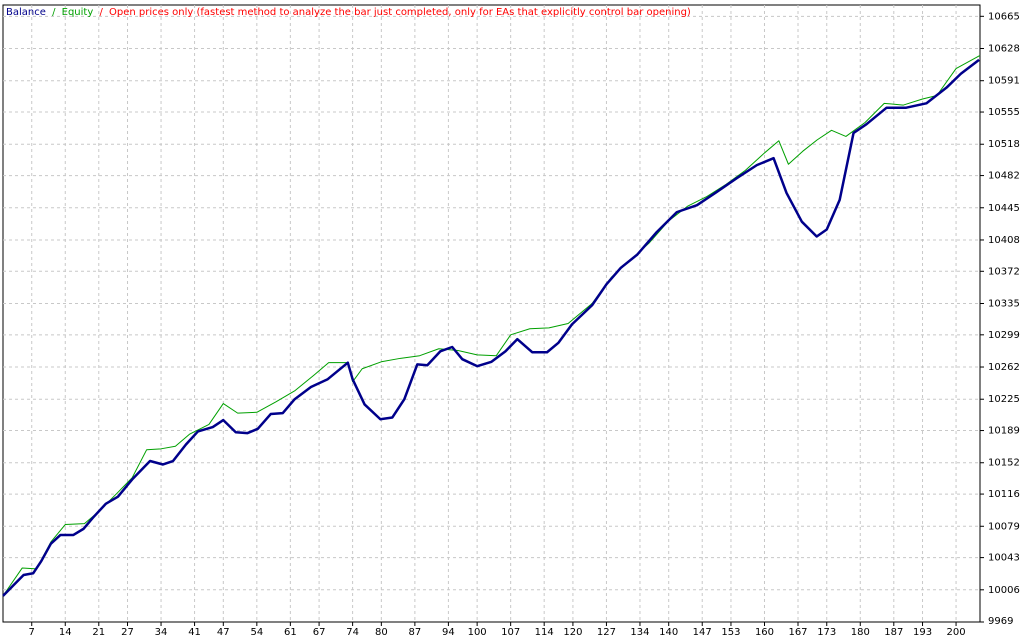 The height and width of the screenshot is (640, 1024). What do you see at coordinates (639, 632) in the screenshot?
I see `x-tick-label: 134` at bounding box center [639, 632].